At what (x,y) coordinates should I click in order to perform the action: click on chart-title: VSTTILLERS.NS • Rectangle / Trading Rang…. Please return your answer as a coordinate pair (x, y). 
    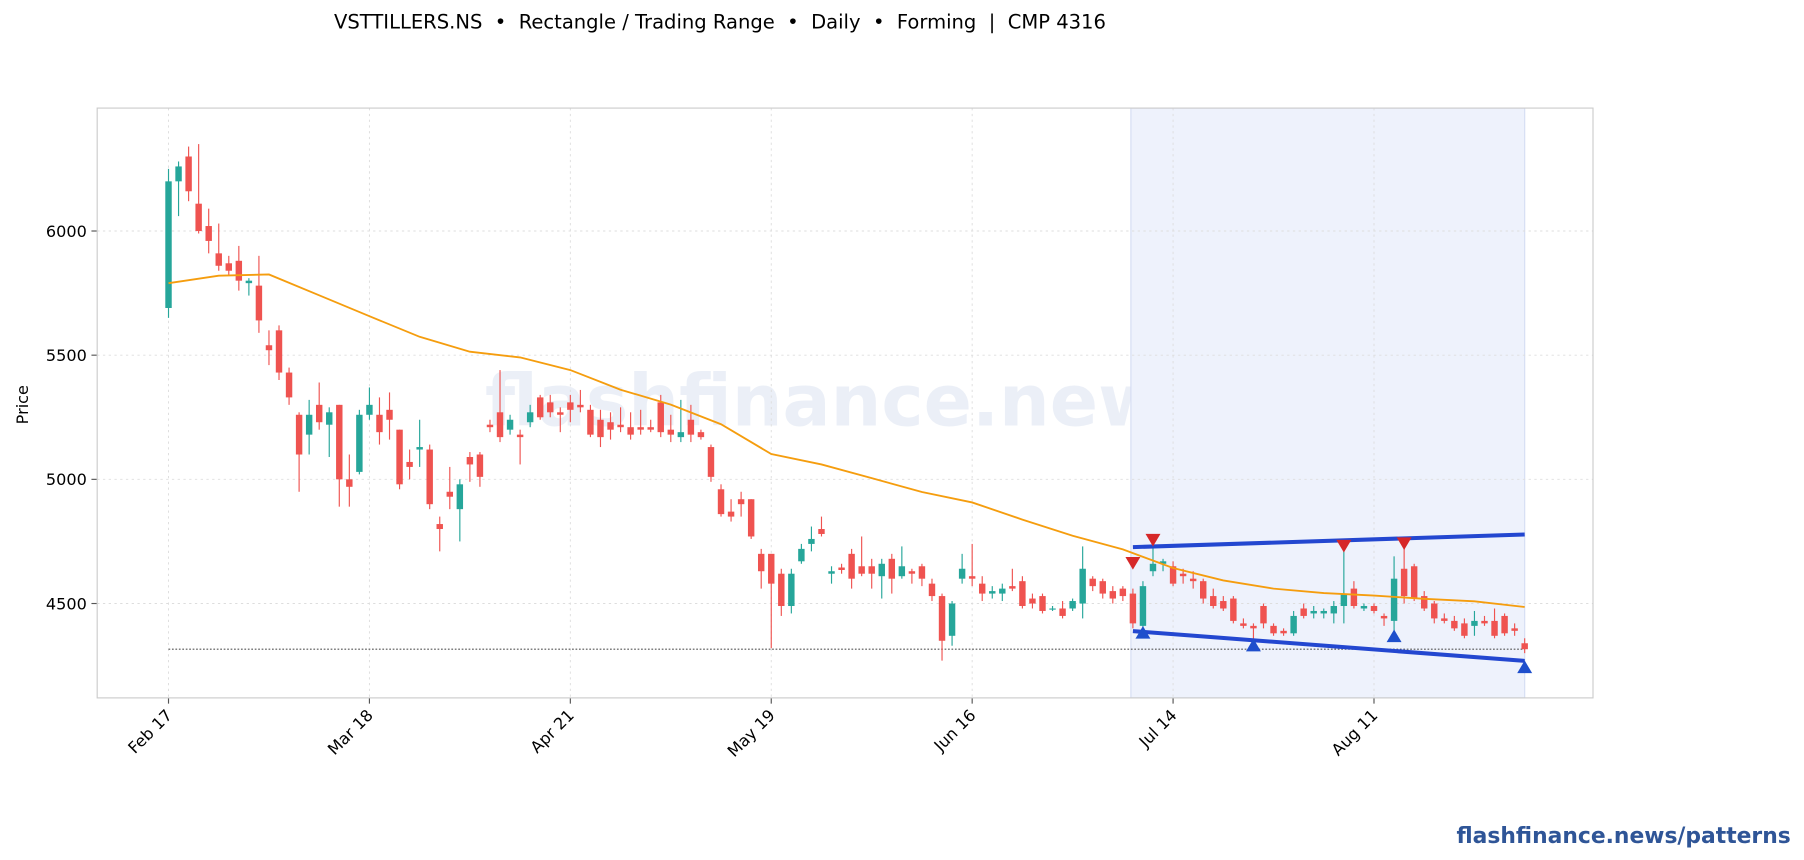
    Looking at the image, I should click on (720, 22).